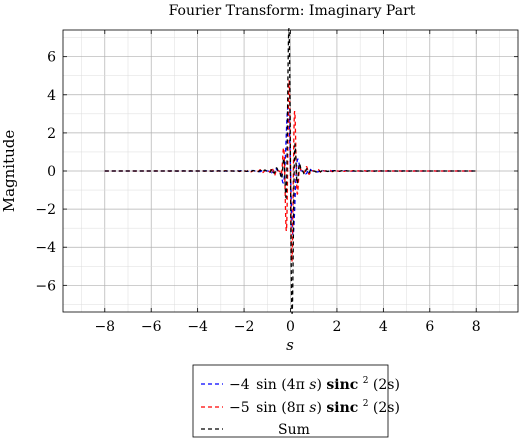  Describe the element at coordinates (151, 327) in the screenshot. I see `x-tick-label: −6` at that location.